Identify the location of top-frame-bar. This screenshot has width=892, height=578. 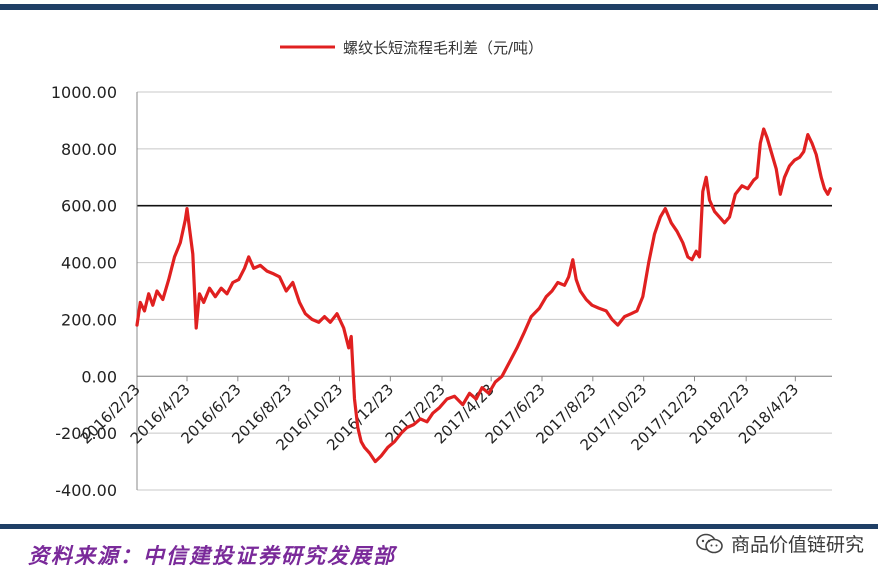
(439, 7).